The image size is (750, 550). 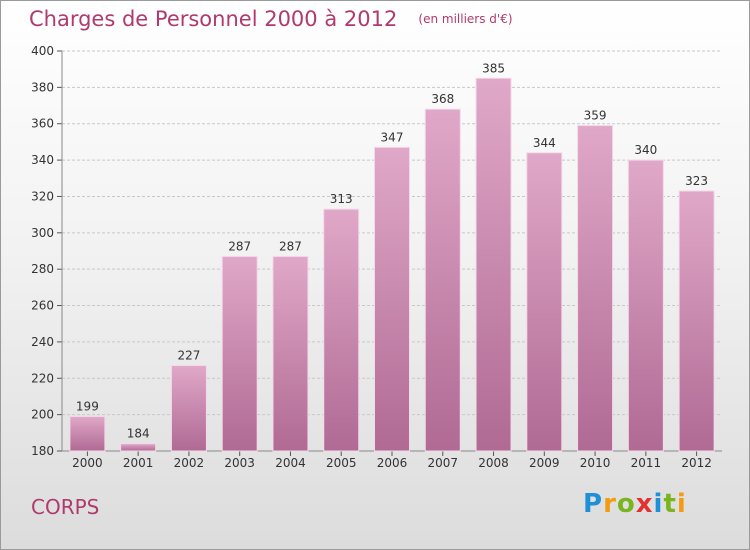 What do you see at coordinates (239, 353) in the screenshot?
I see `bar-2003` at bounding box center [239, 353].